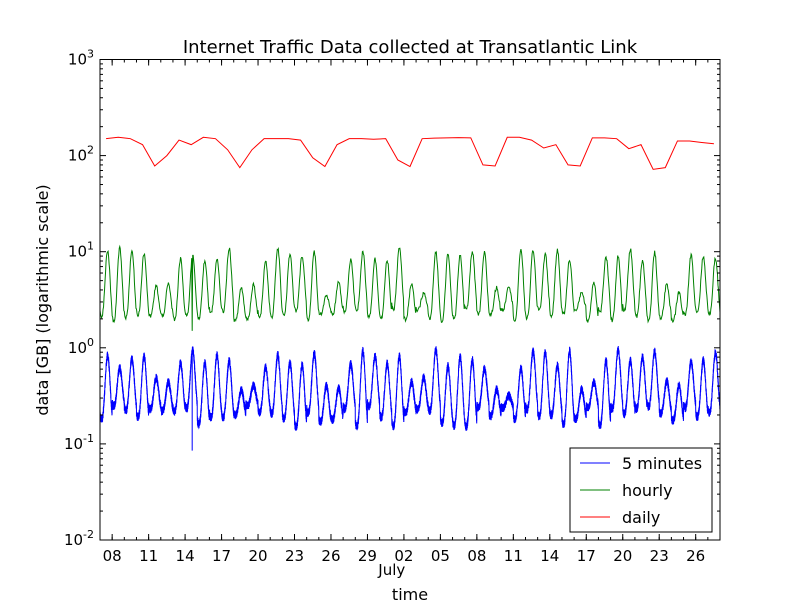 Image resolution: width=800 pixels, height=600 pixels. Describe the element at coordinates (81, 58) in the screenshot. I see `y-tick-label: 10³` at that location.